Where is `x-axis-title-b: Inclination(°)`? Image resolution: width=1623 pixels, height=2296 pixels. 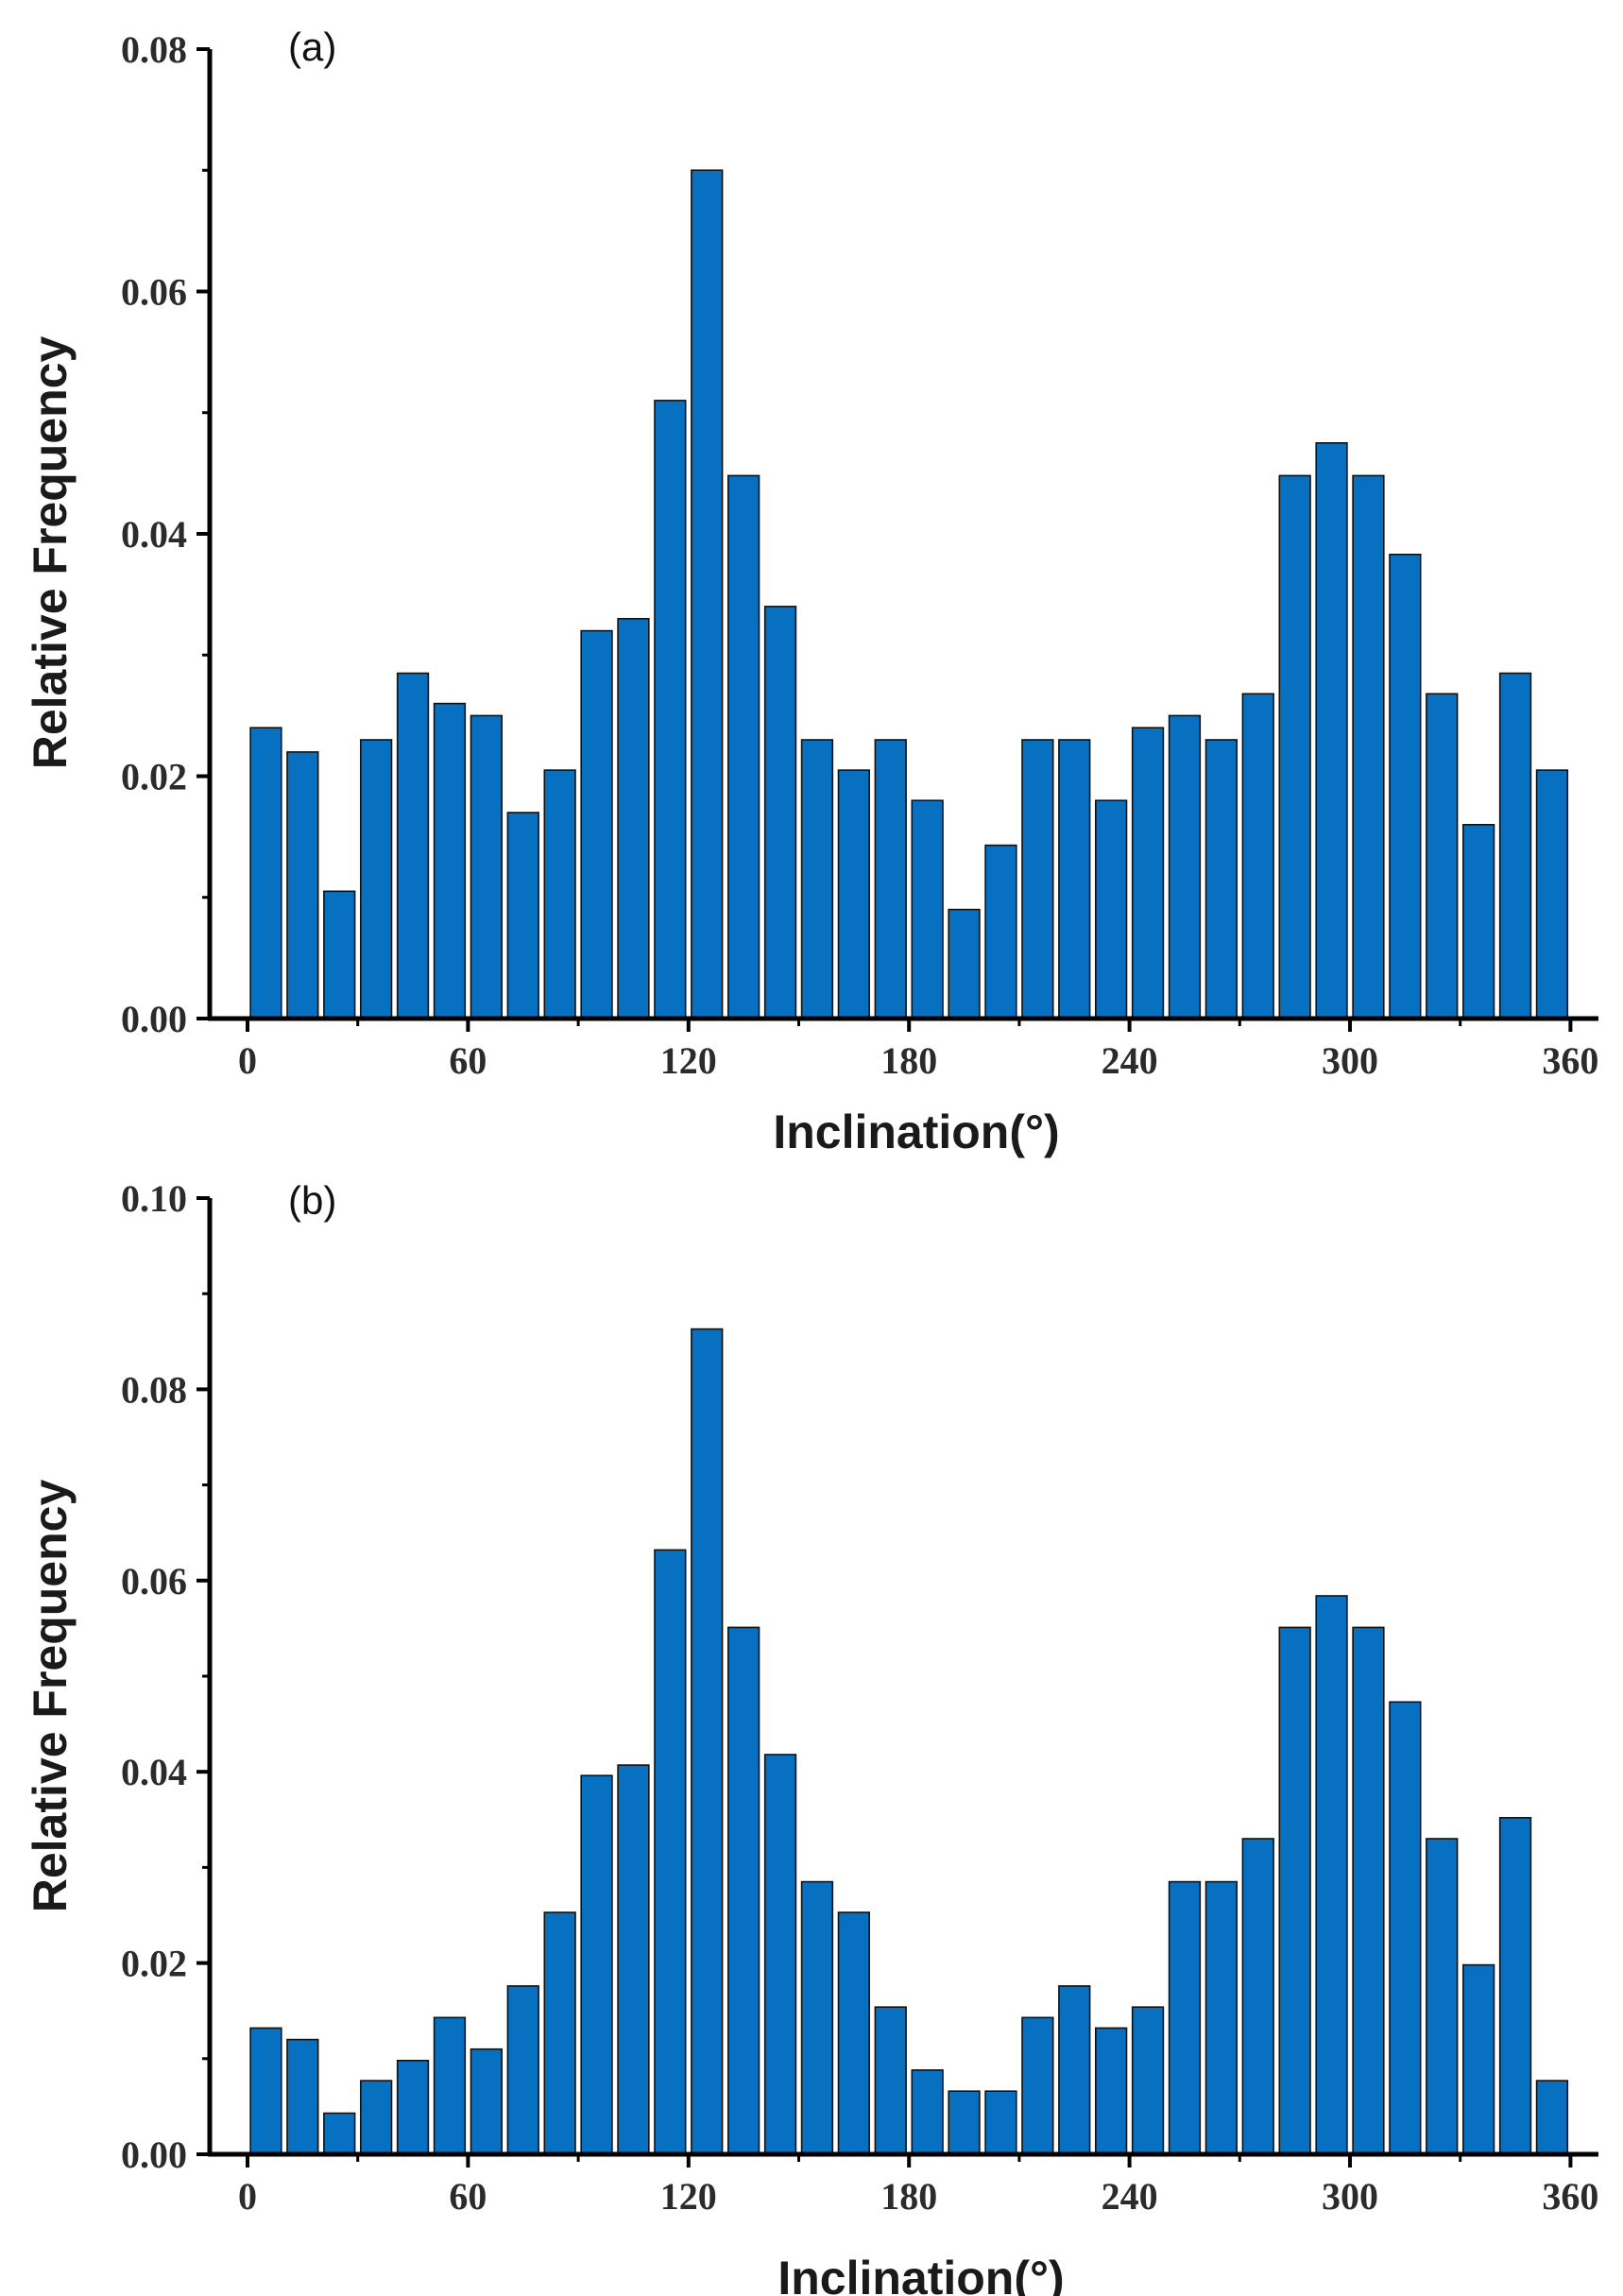 x-axis-title-b: Inclination(°) is located at coordinates (920, 2274).